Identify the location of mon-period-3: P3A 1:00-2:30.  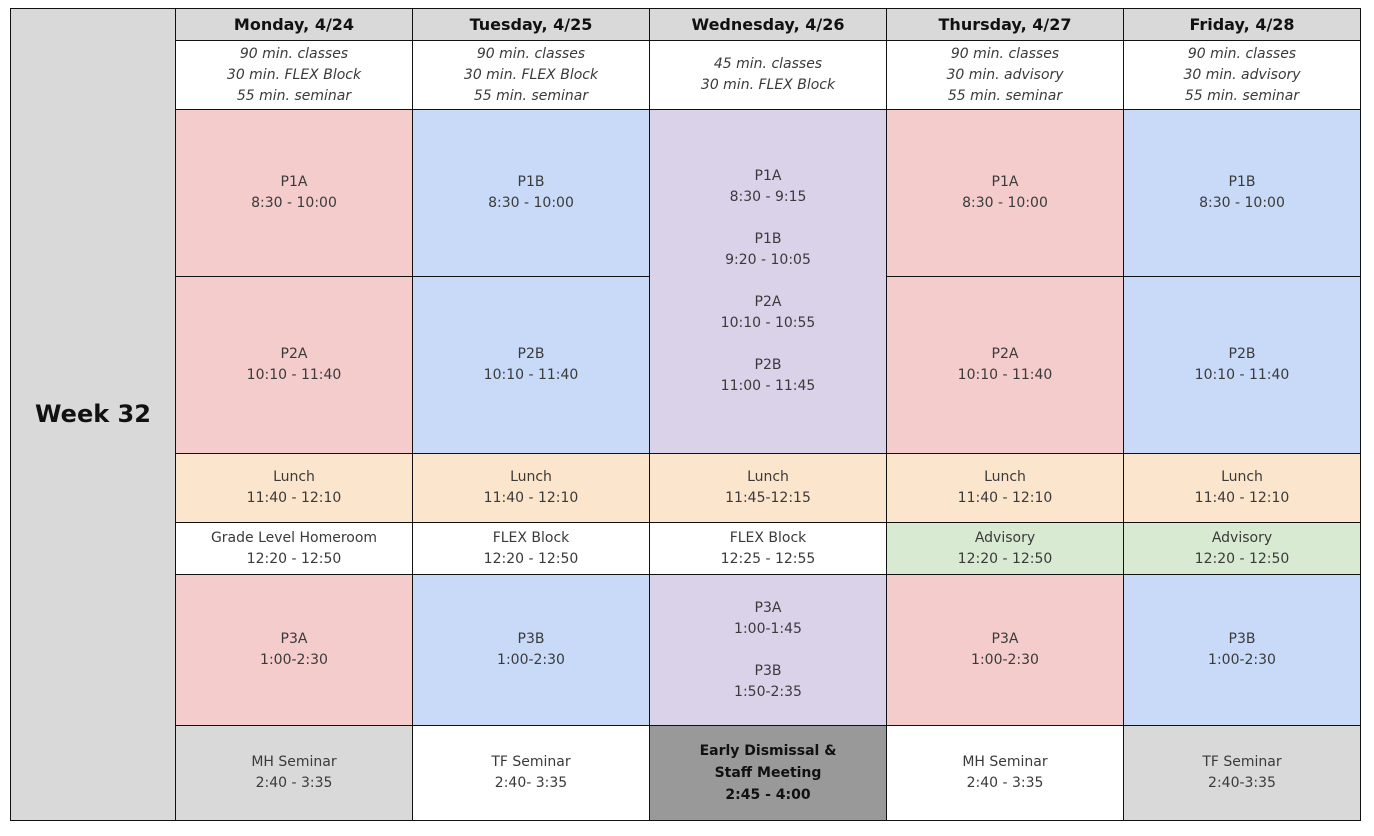
(294, 650).